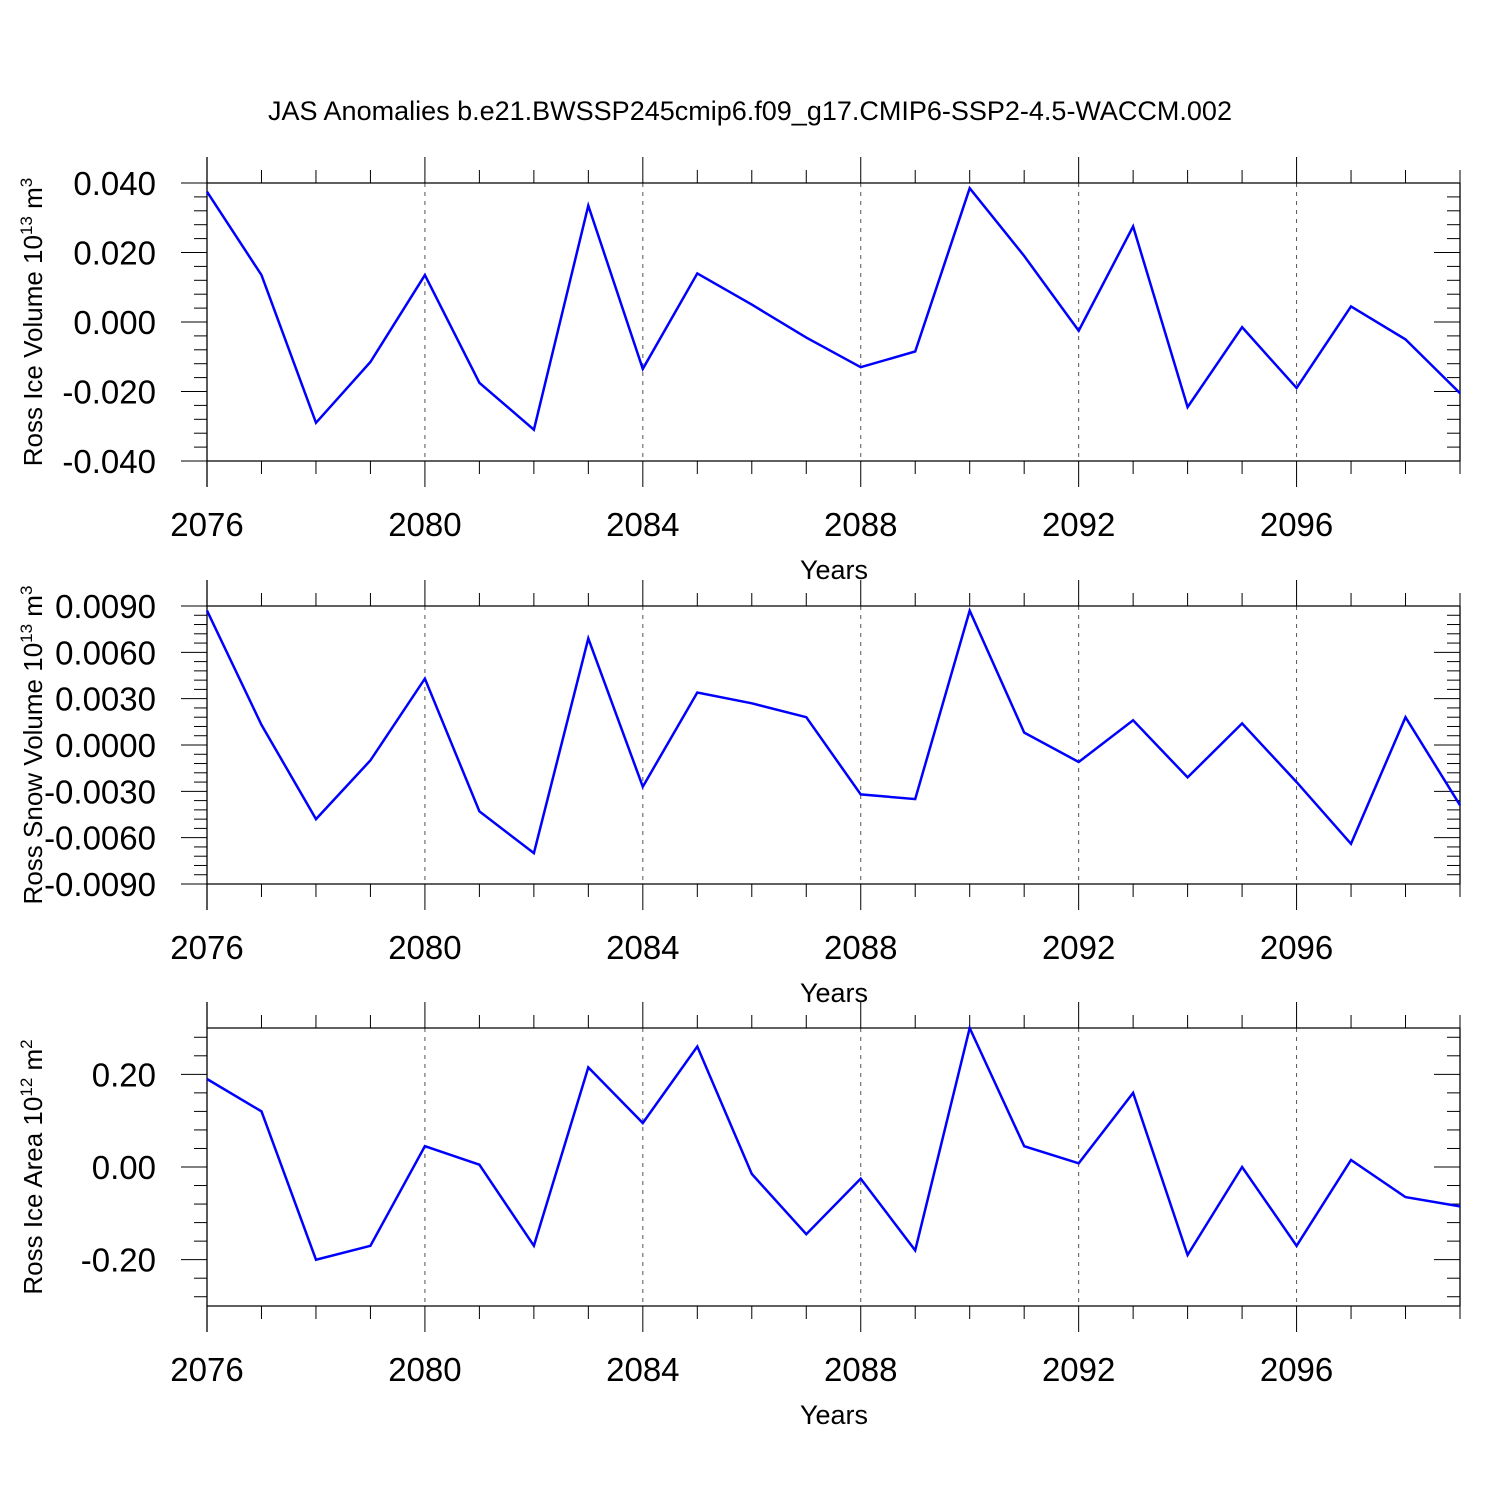 This screenshot has width=1500, height=1500. What do you see at coordinates (105, 699) in the screenshot?
I see `y-tick-label: 0.0030` at bounding box center [105, 699].